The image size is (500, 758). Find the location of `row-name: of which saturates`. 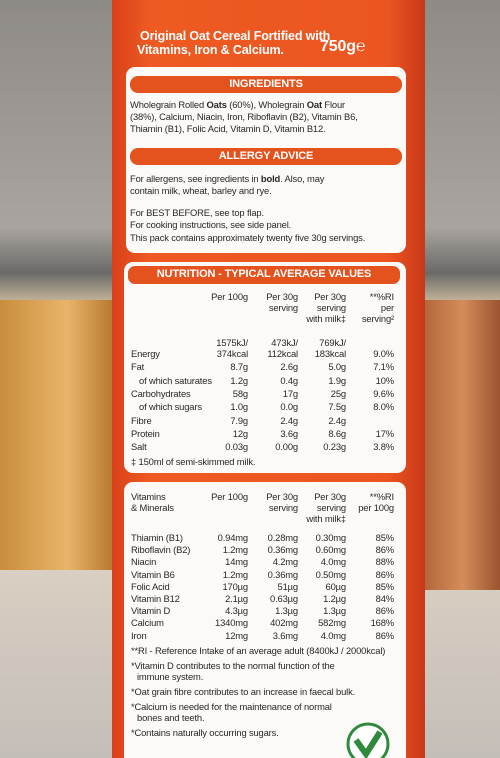

row-name: of which saturates is located at coordinates (175, 380).